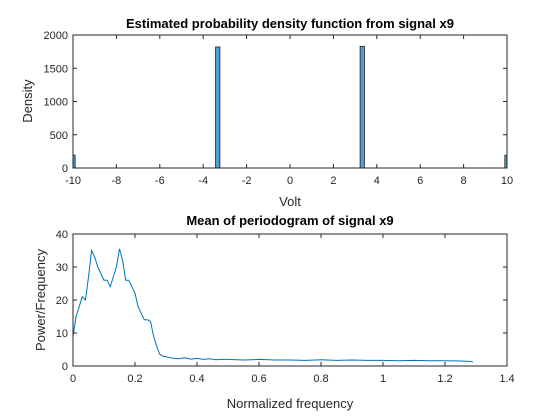  I want to click on y-tick-label: 30, so click(62, 268).